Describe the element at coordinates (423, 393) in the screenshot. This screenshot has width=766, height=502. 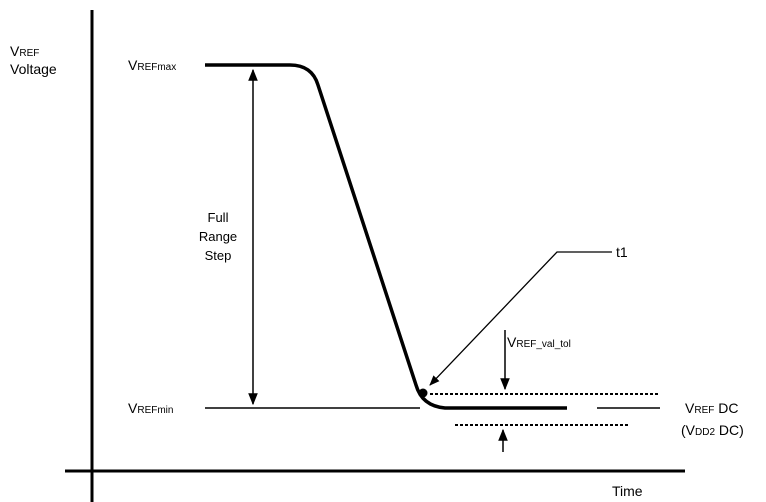
I see `t1-point` at that location.